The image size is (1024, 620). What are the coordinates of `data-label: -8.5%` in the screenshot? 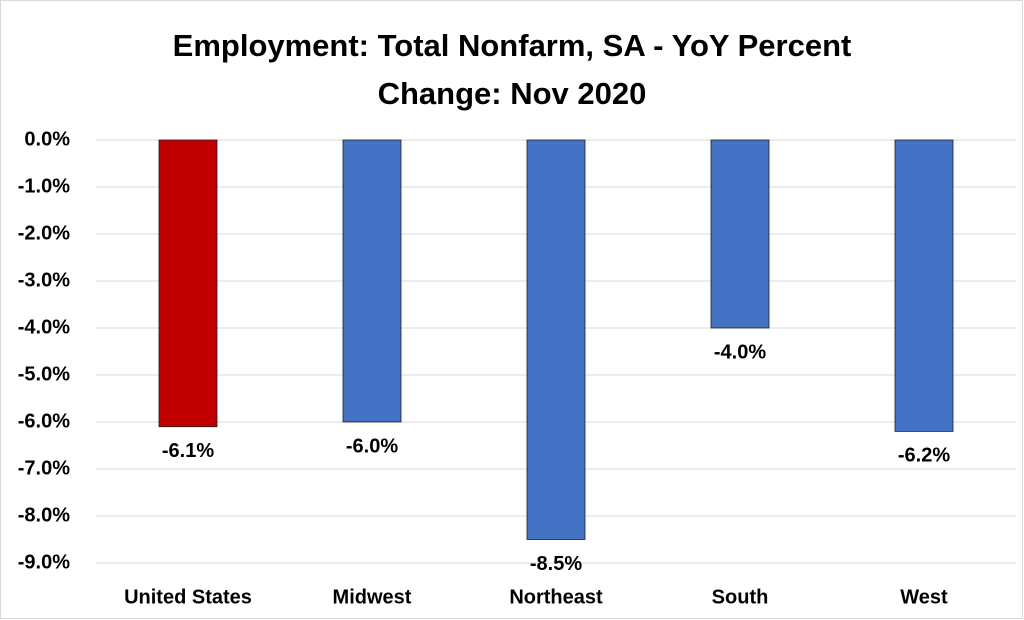 It's located at (556, 564).